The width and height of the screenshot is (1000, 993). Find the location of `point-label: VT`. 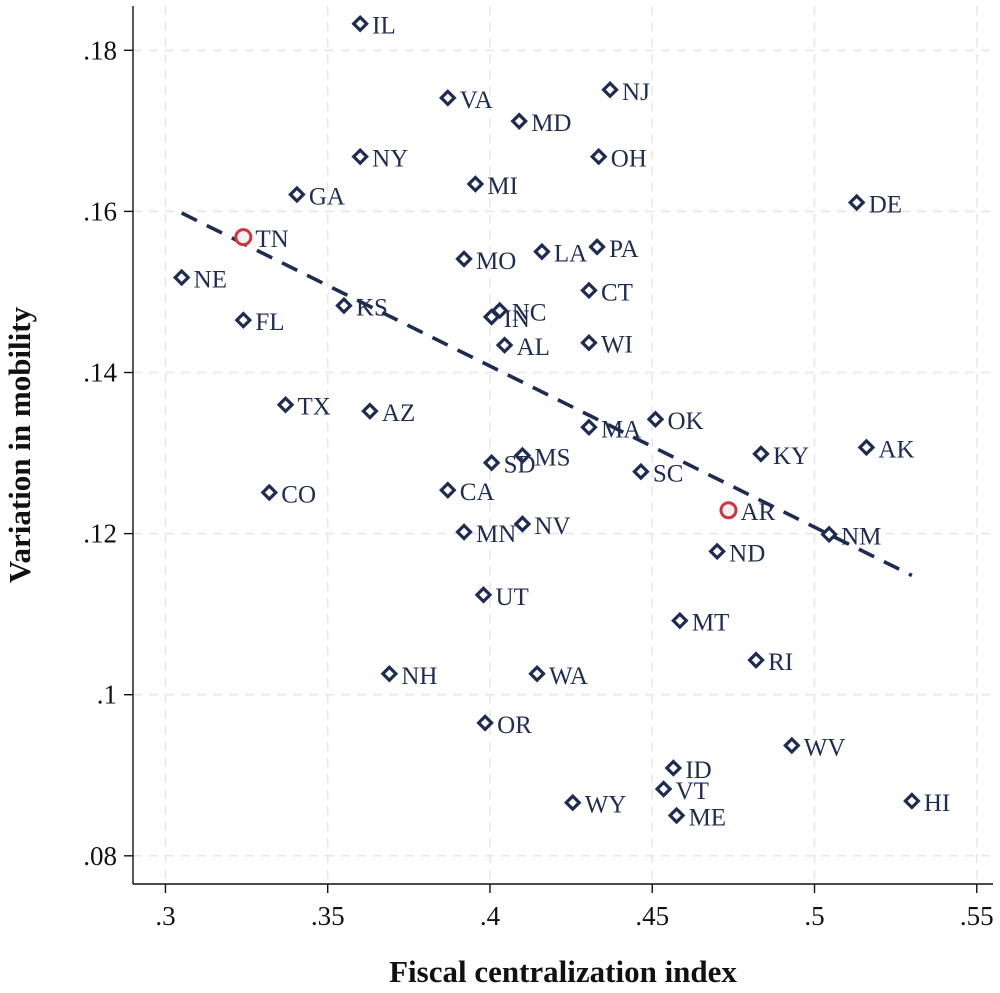

point-label: VT is located at coordinates (692, 791).